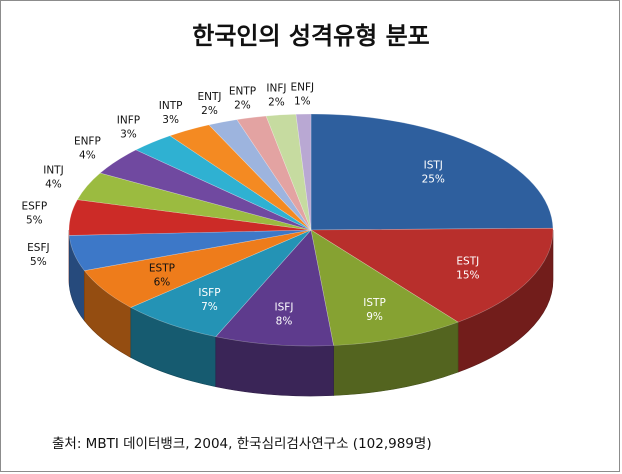 This screenshot has height=474, width=622. I want to click on slice-estp, so click(197, 268).